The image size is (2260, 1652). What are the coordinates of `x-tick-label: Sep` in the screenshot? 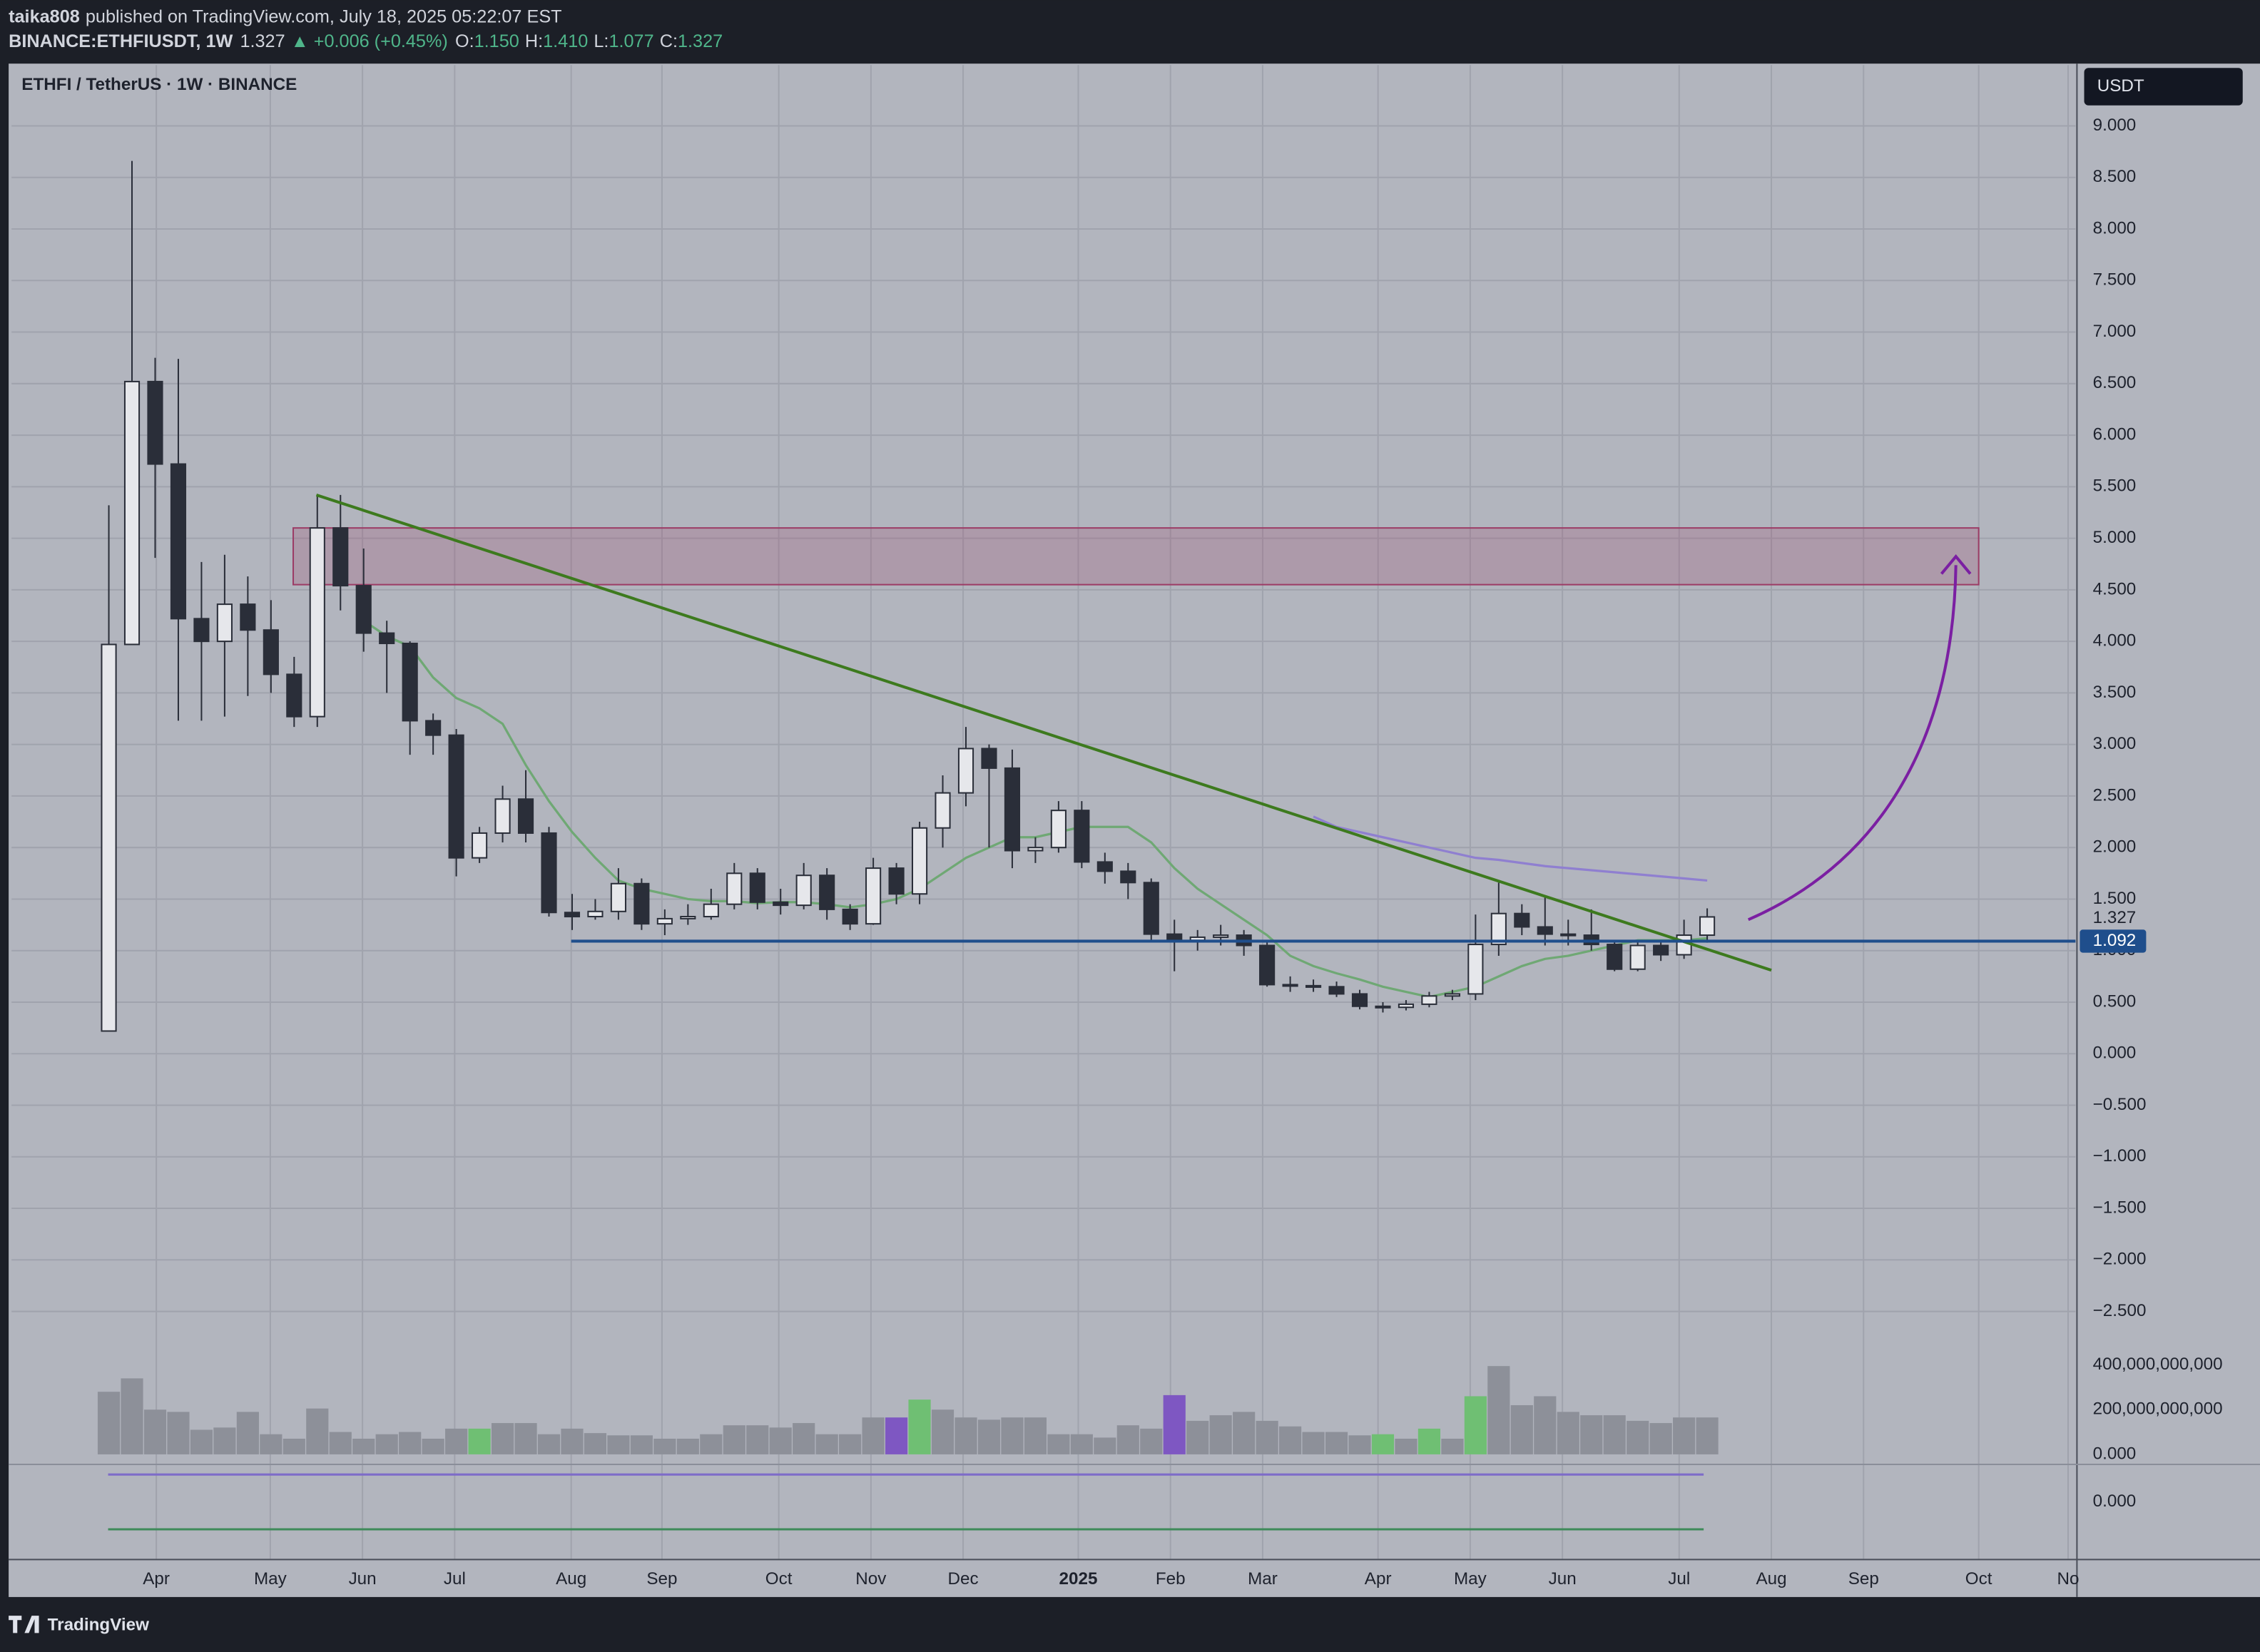 It's located at (1863, 1579).